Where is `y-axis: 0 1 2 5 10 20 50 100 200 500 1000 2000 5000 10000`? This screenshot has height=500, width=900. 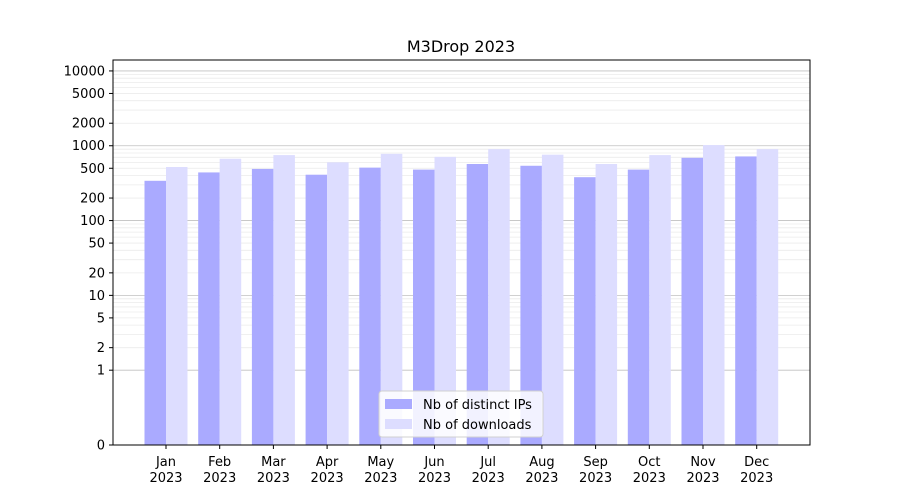
y-axis: 0 1 2 5 10 20 50 100 200 500 1000 2000 5000 10000 is located at coordinates (88, 259).